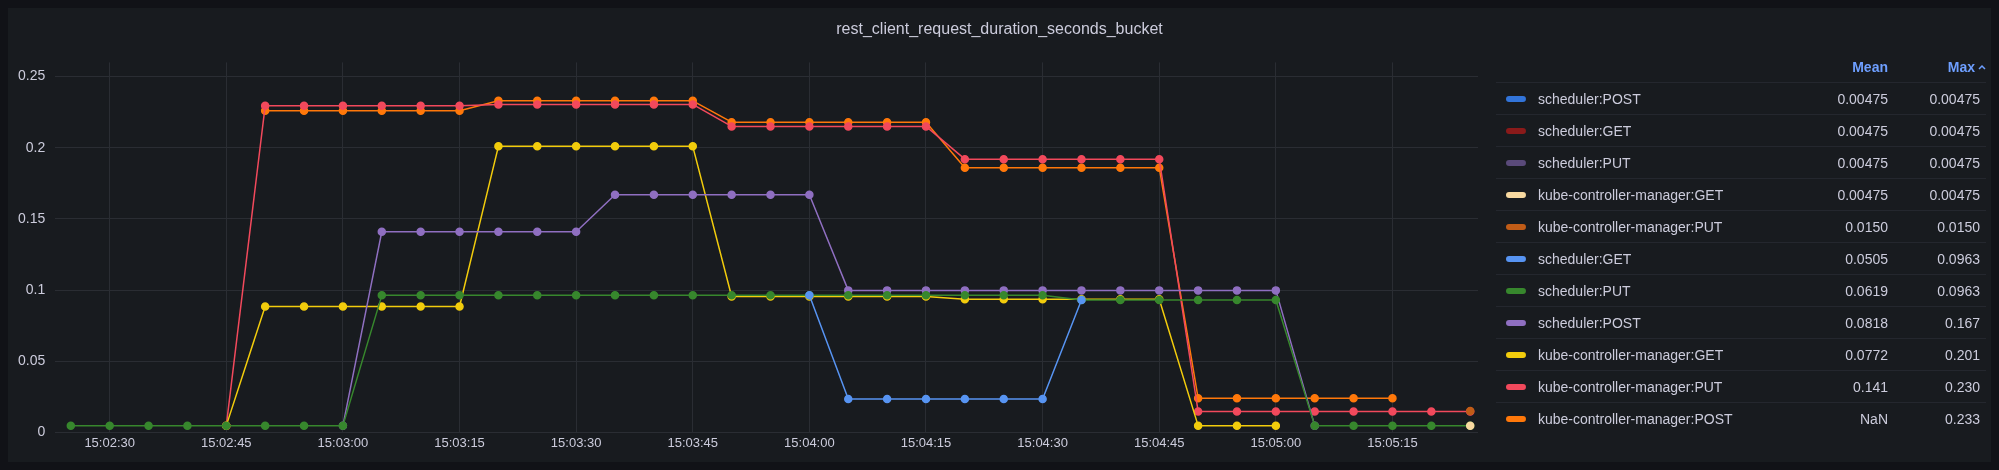 The width and height of the screenshot is (1999, 470). I want to click on x-tick-label: 15:04:15, so click(926, 442).